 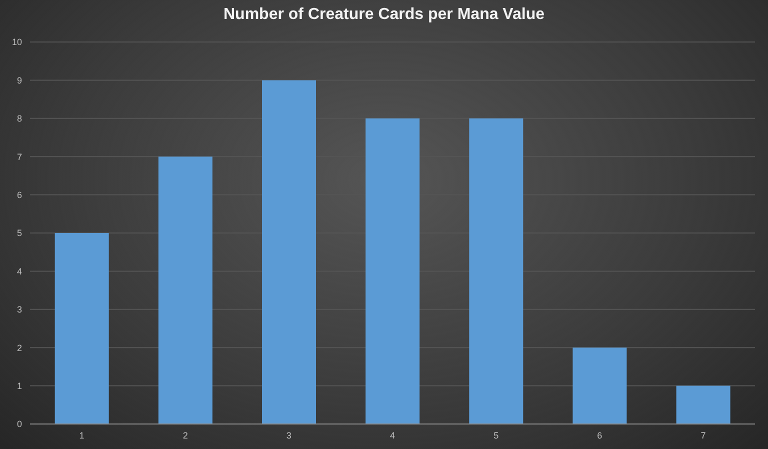 I want to click on x-tick-label: 6, so click(x=599, y=435).